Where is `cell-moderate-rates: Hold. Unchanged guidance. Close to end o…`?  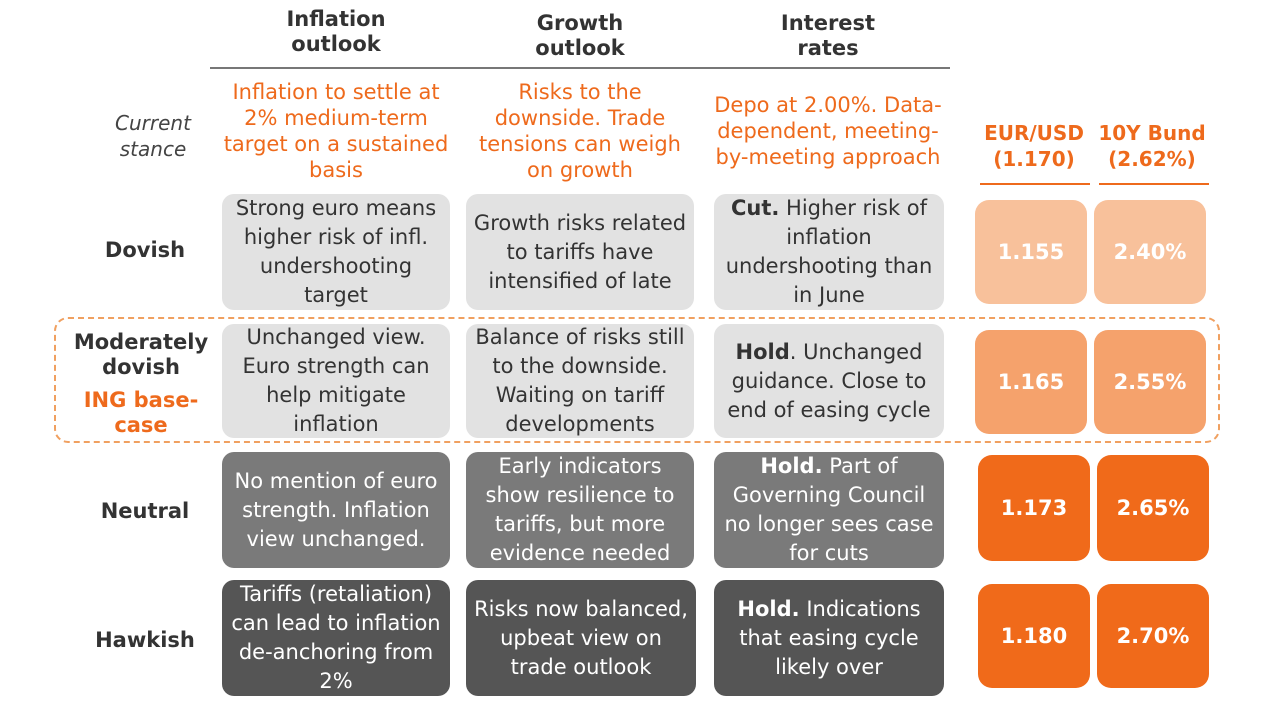
cell-moderate-rates: Hold. Unchanged guidance. Close to end o… is located at coordinates (829, 381).